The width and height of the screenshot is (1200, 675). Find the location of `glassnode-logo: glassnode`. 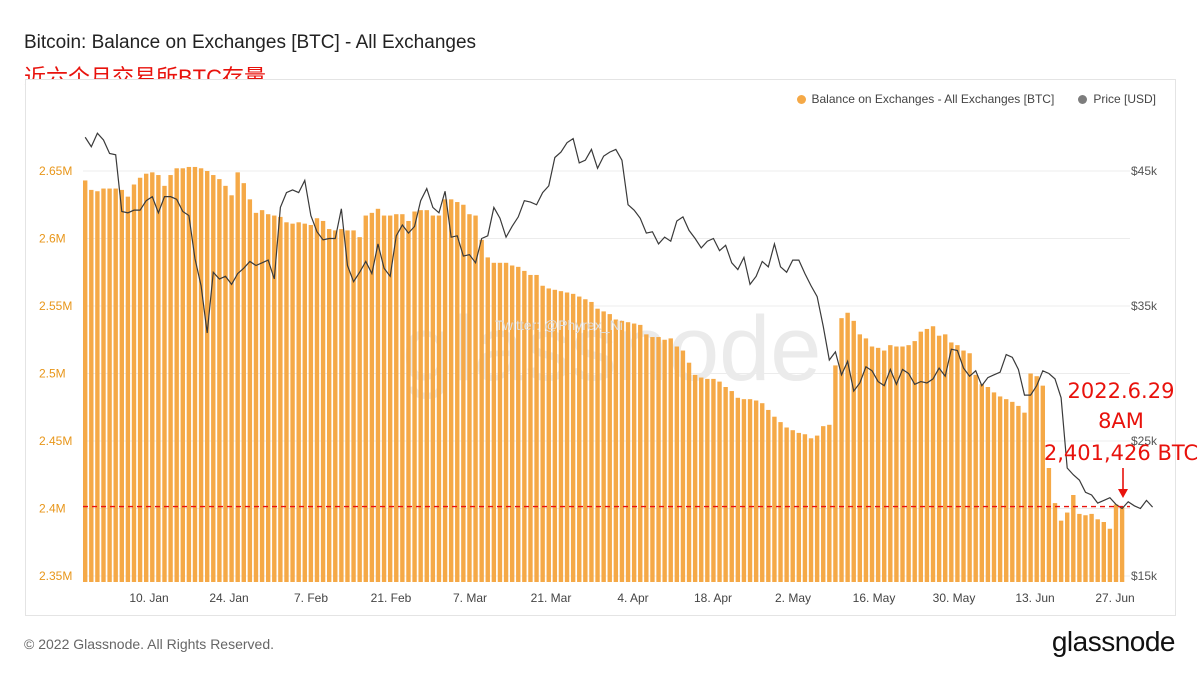

glassnode-logo: glassnode is located at coordinates (1113, 641).